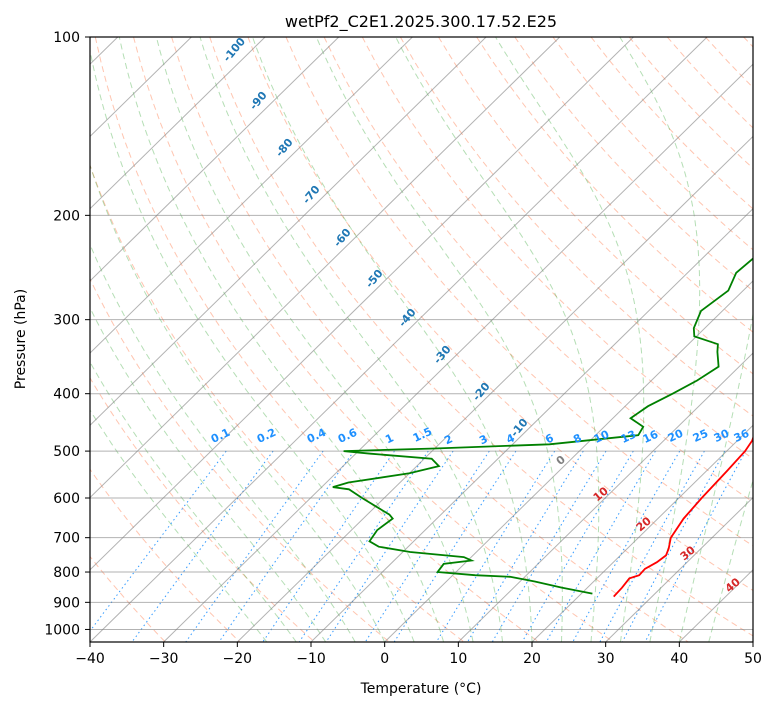  I want to click on x-tick-label: 30, so click(606, 659).